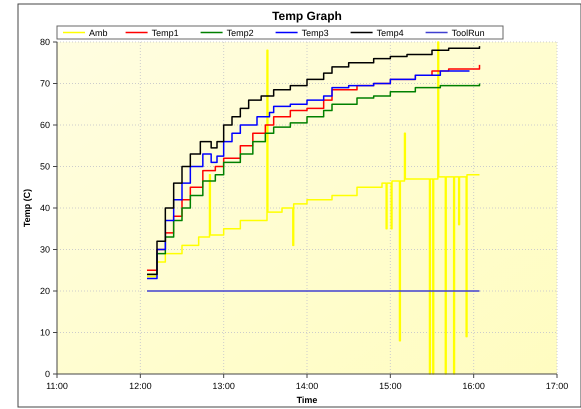 The height and width of the screenshot is (409, 581). What do you see at coordinates (307, 16) in the screenshot?
I see `chart-title: Temp Graph` at bounding box center [307, 16].